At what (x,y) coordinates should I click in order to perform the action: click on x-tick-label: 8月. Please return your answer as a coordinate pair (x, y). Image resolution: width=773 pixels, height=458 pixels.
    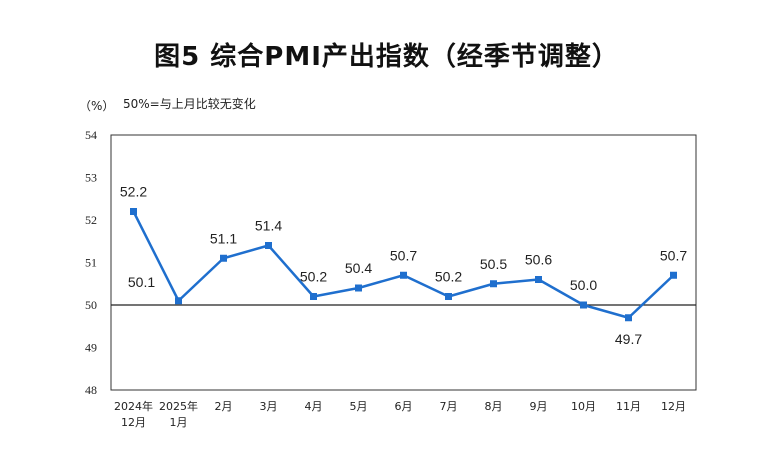
    Looking at the image, I should click on (494, 406).